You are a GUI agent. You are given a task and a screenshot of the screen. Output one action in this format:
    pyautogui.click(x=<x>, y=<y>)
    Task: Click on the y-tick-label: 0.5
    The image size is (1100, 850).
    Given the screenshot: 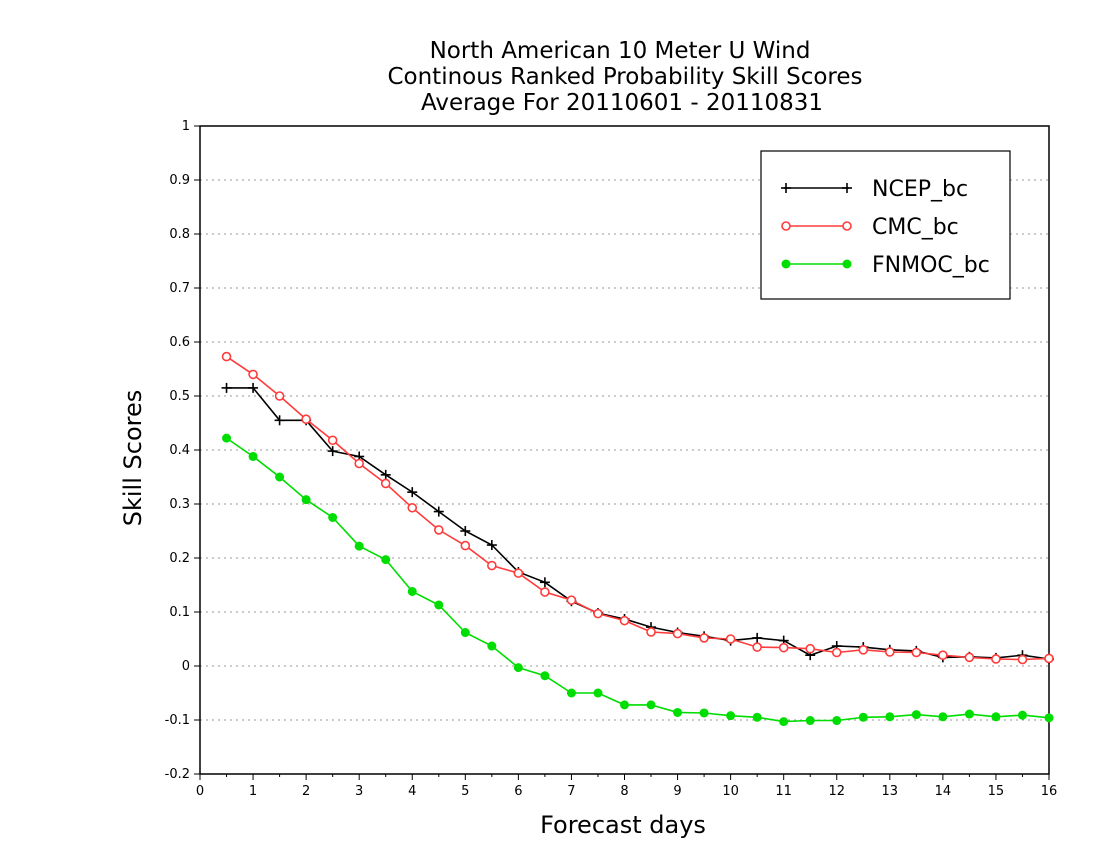 What is the action you would take?
    pyautogui.click(x=179, y=396)
    